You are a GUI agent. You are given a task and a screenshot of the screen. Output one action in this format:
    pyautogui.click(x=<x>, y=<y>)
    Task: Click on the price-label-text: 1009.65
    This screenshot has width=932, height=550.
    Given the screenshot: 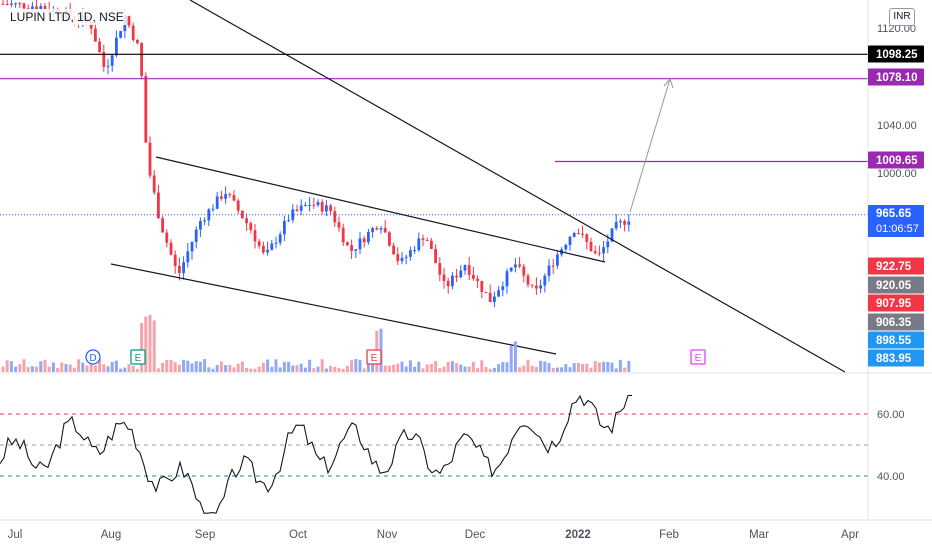 What is the action you would take?
    pyautogui.click(x=897, y=161)
    